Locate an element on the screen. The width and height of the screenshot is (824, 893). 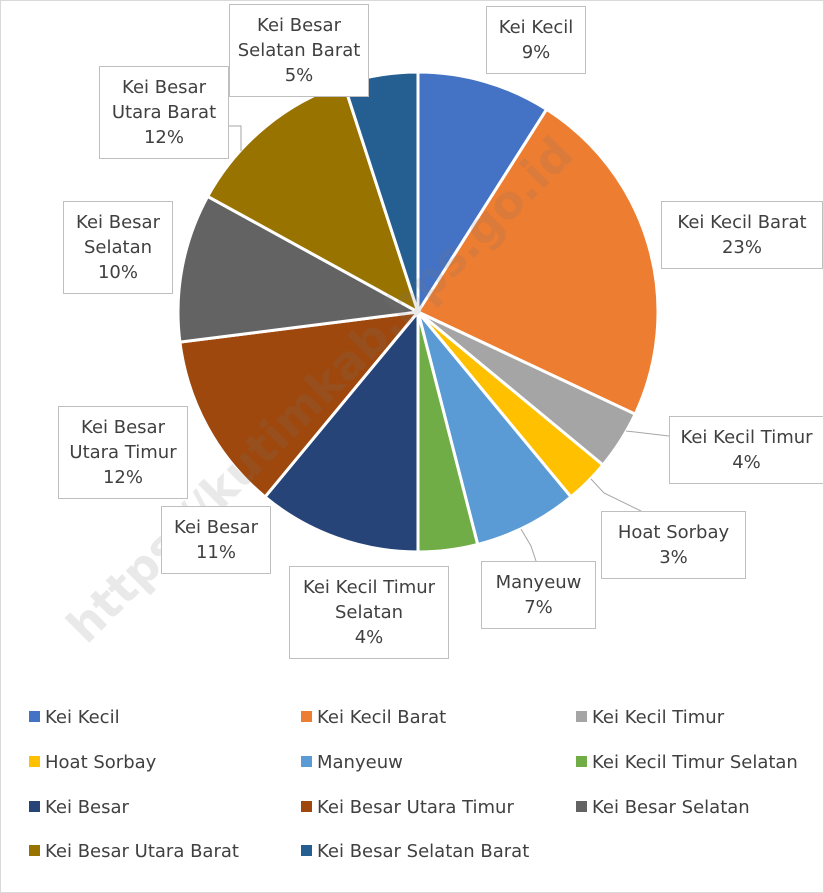
data-label: Kei Kecil 9% is located at coordinates (536, 40).